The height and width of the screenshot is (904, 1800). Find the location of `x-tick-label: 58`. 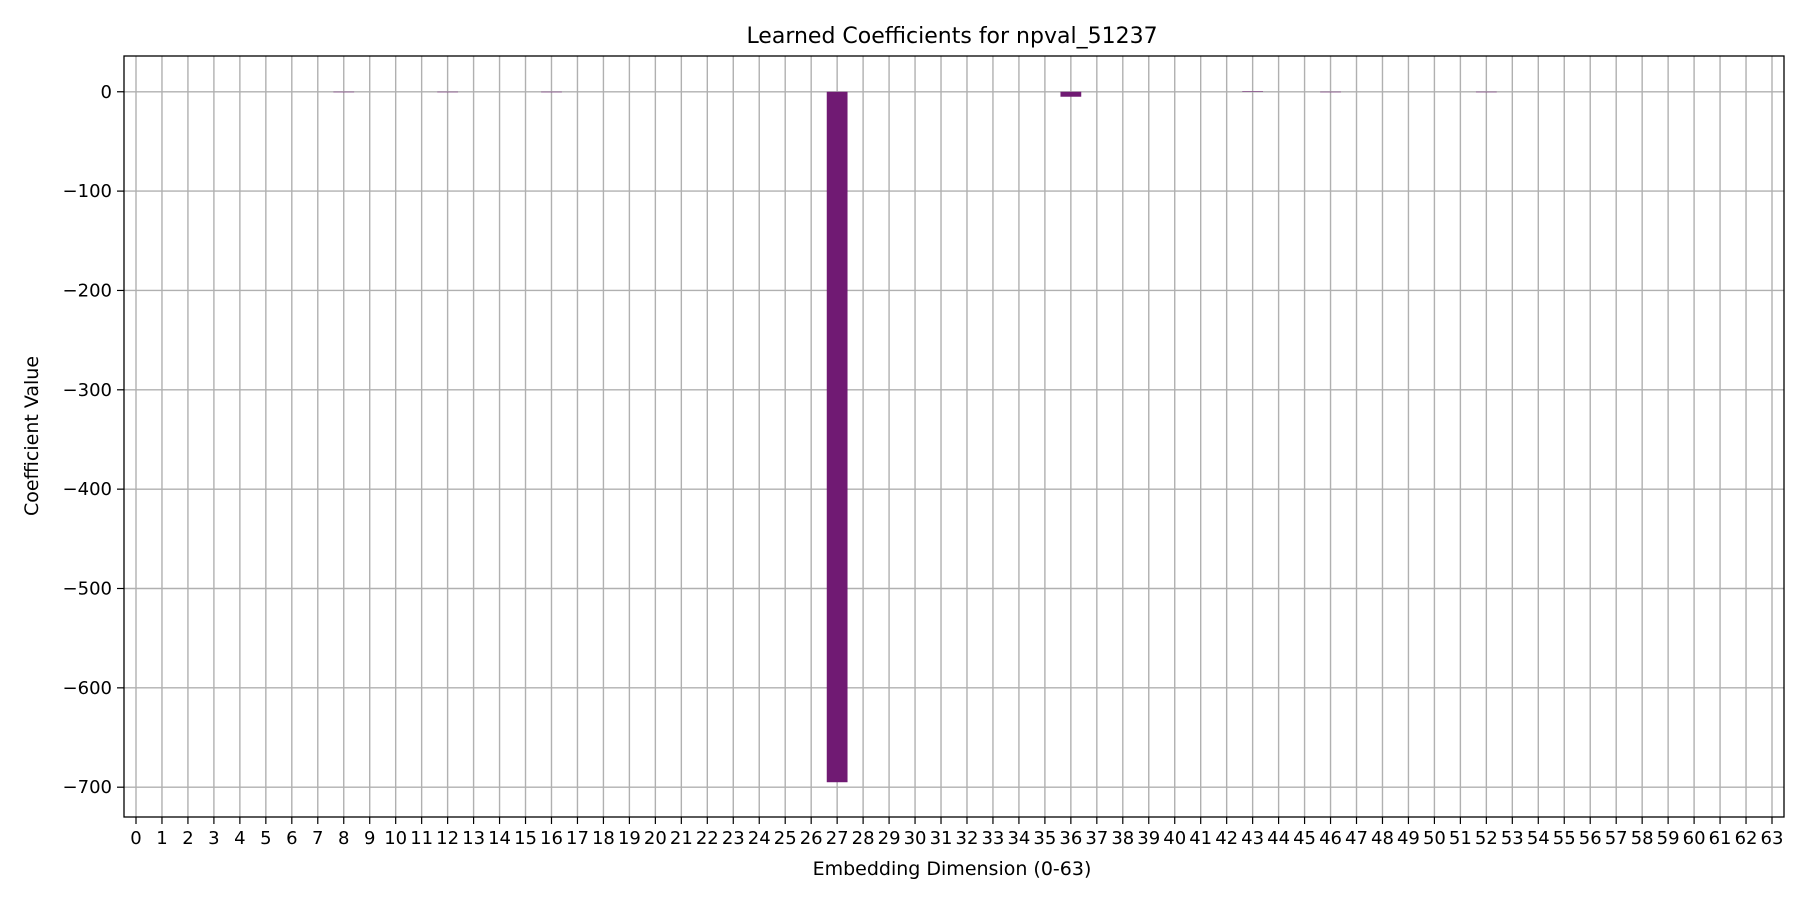

x-tick-label: 58 is located at coordinates (1642, 838).